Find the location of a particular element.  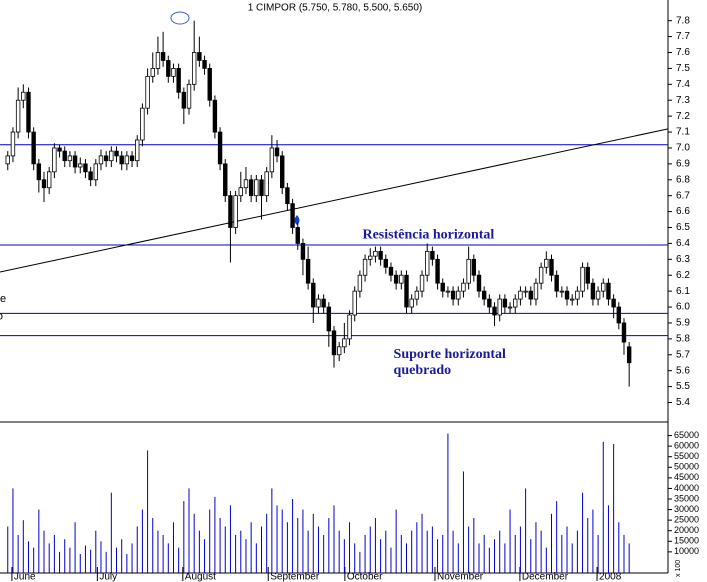

y-tick-label: 6.6 is located at coordinates (683, 211).